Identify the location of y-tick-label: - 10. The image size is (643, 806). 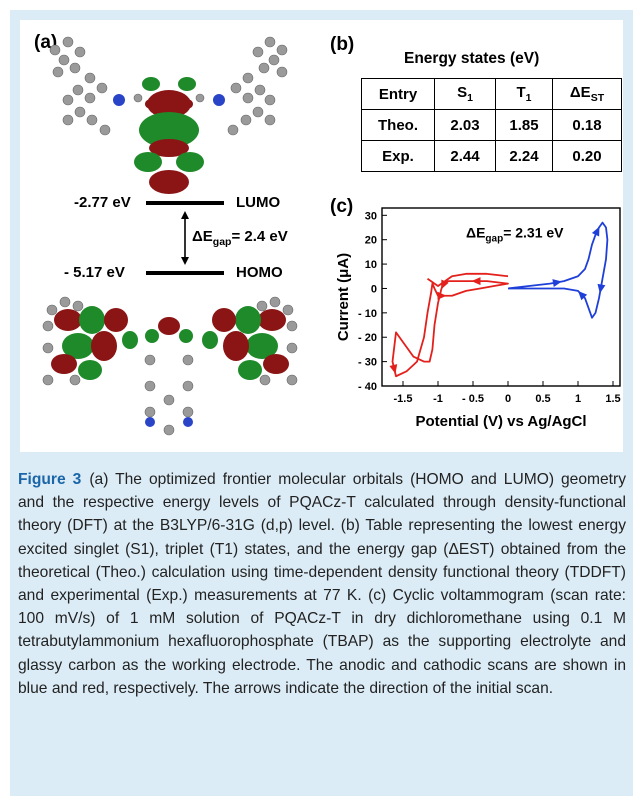
(367, 314).